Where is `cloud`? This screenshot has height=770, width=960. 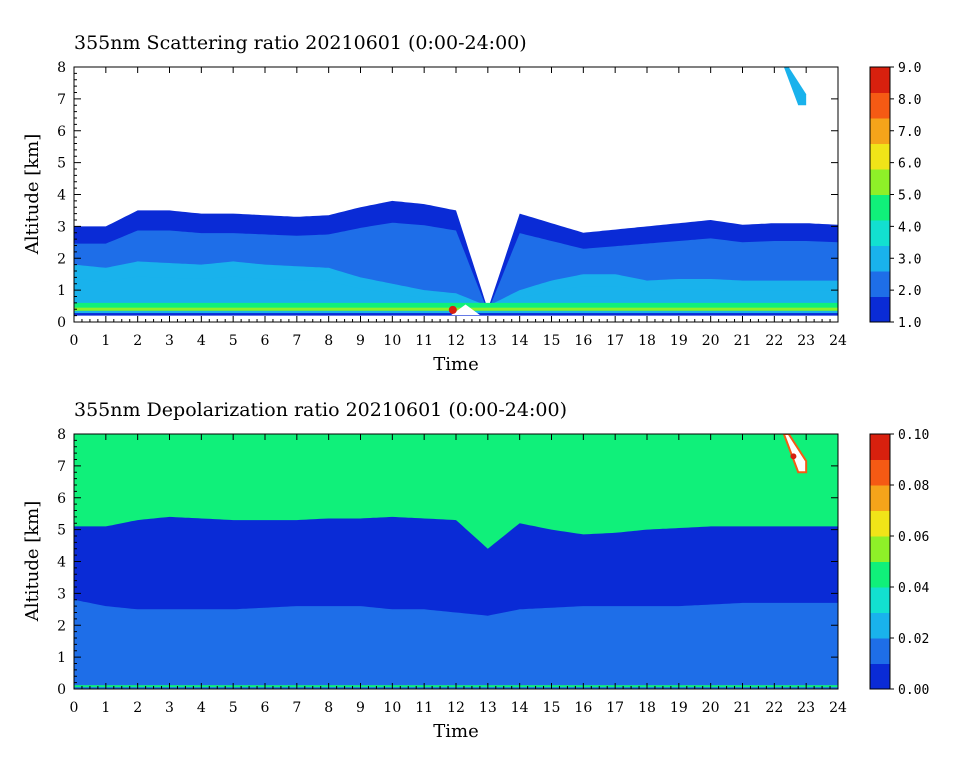
cloud is located at coordinates (795, 454).